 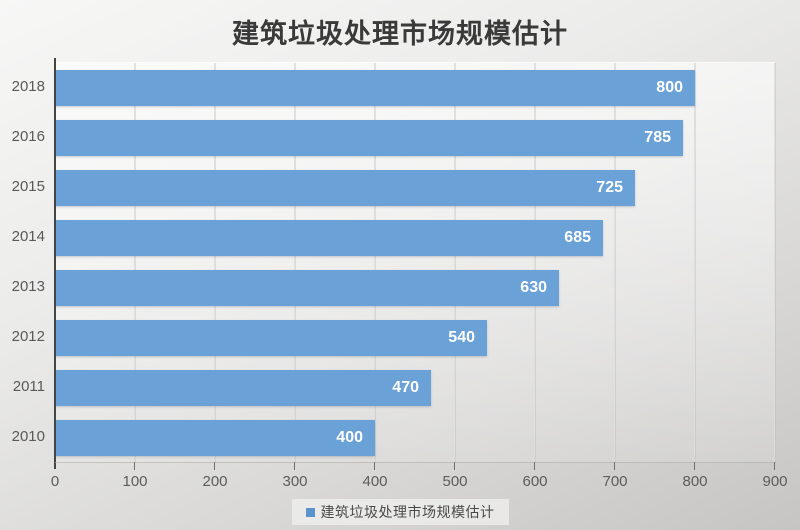 I want to click on y-axis-label-2018: 2018, so click(x=28, y=86).